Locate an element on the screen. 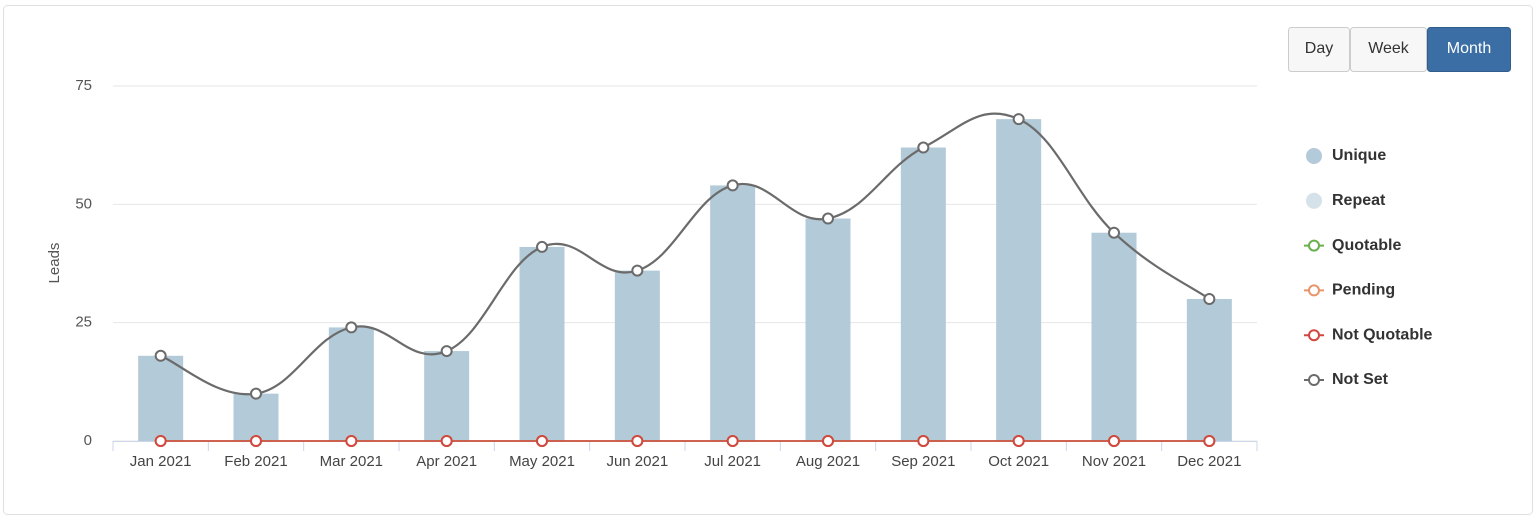 The image size is (1536, 523). x-tick-label: Jun 2021 is located at coordinates (637, 461).